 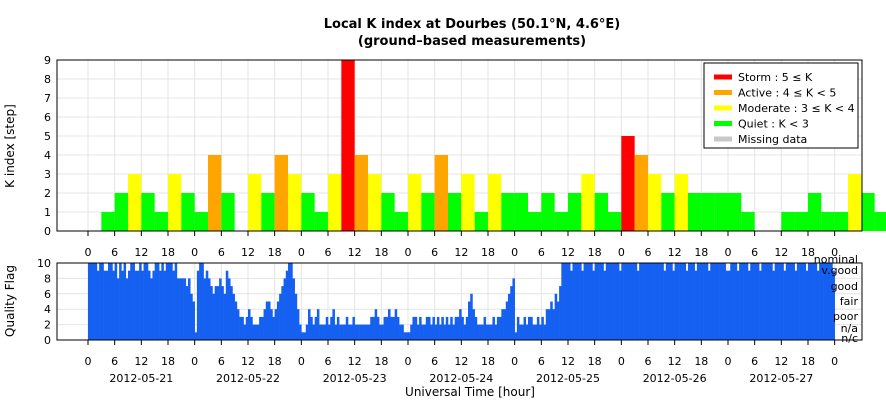 I want to click on quality-flag-axis-label: Quality Flag, so click(x=10, y=301).